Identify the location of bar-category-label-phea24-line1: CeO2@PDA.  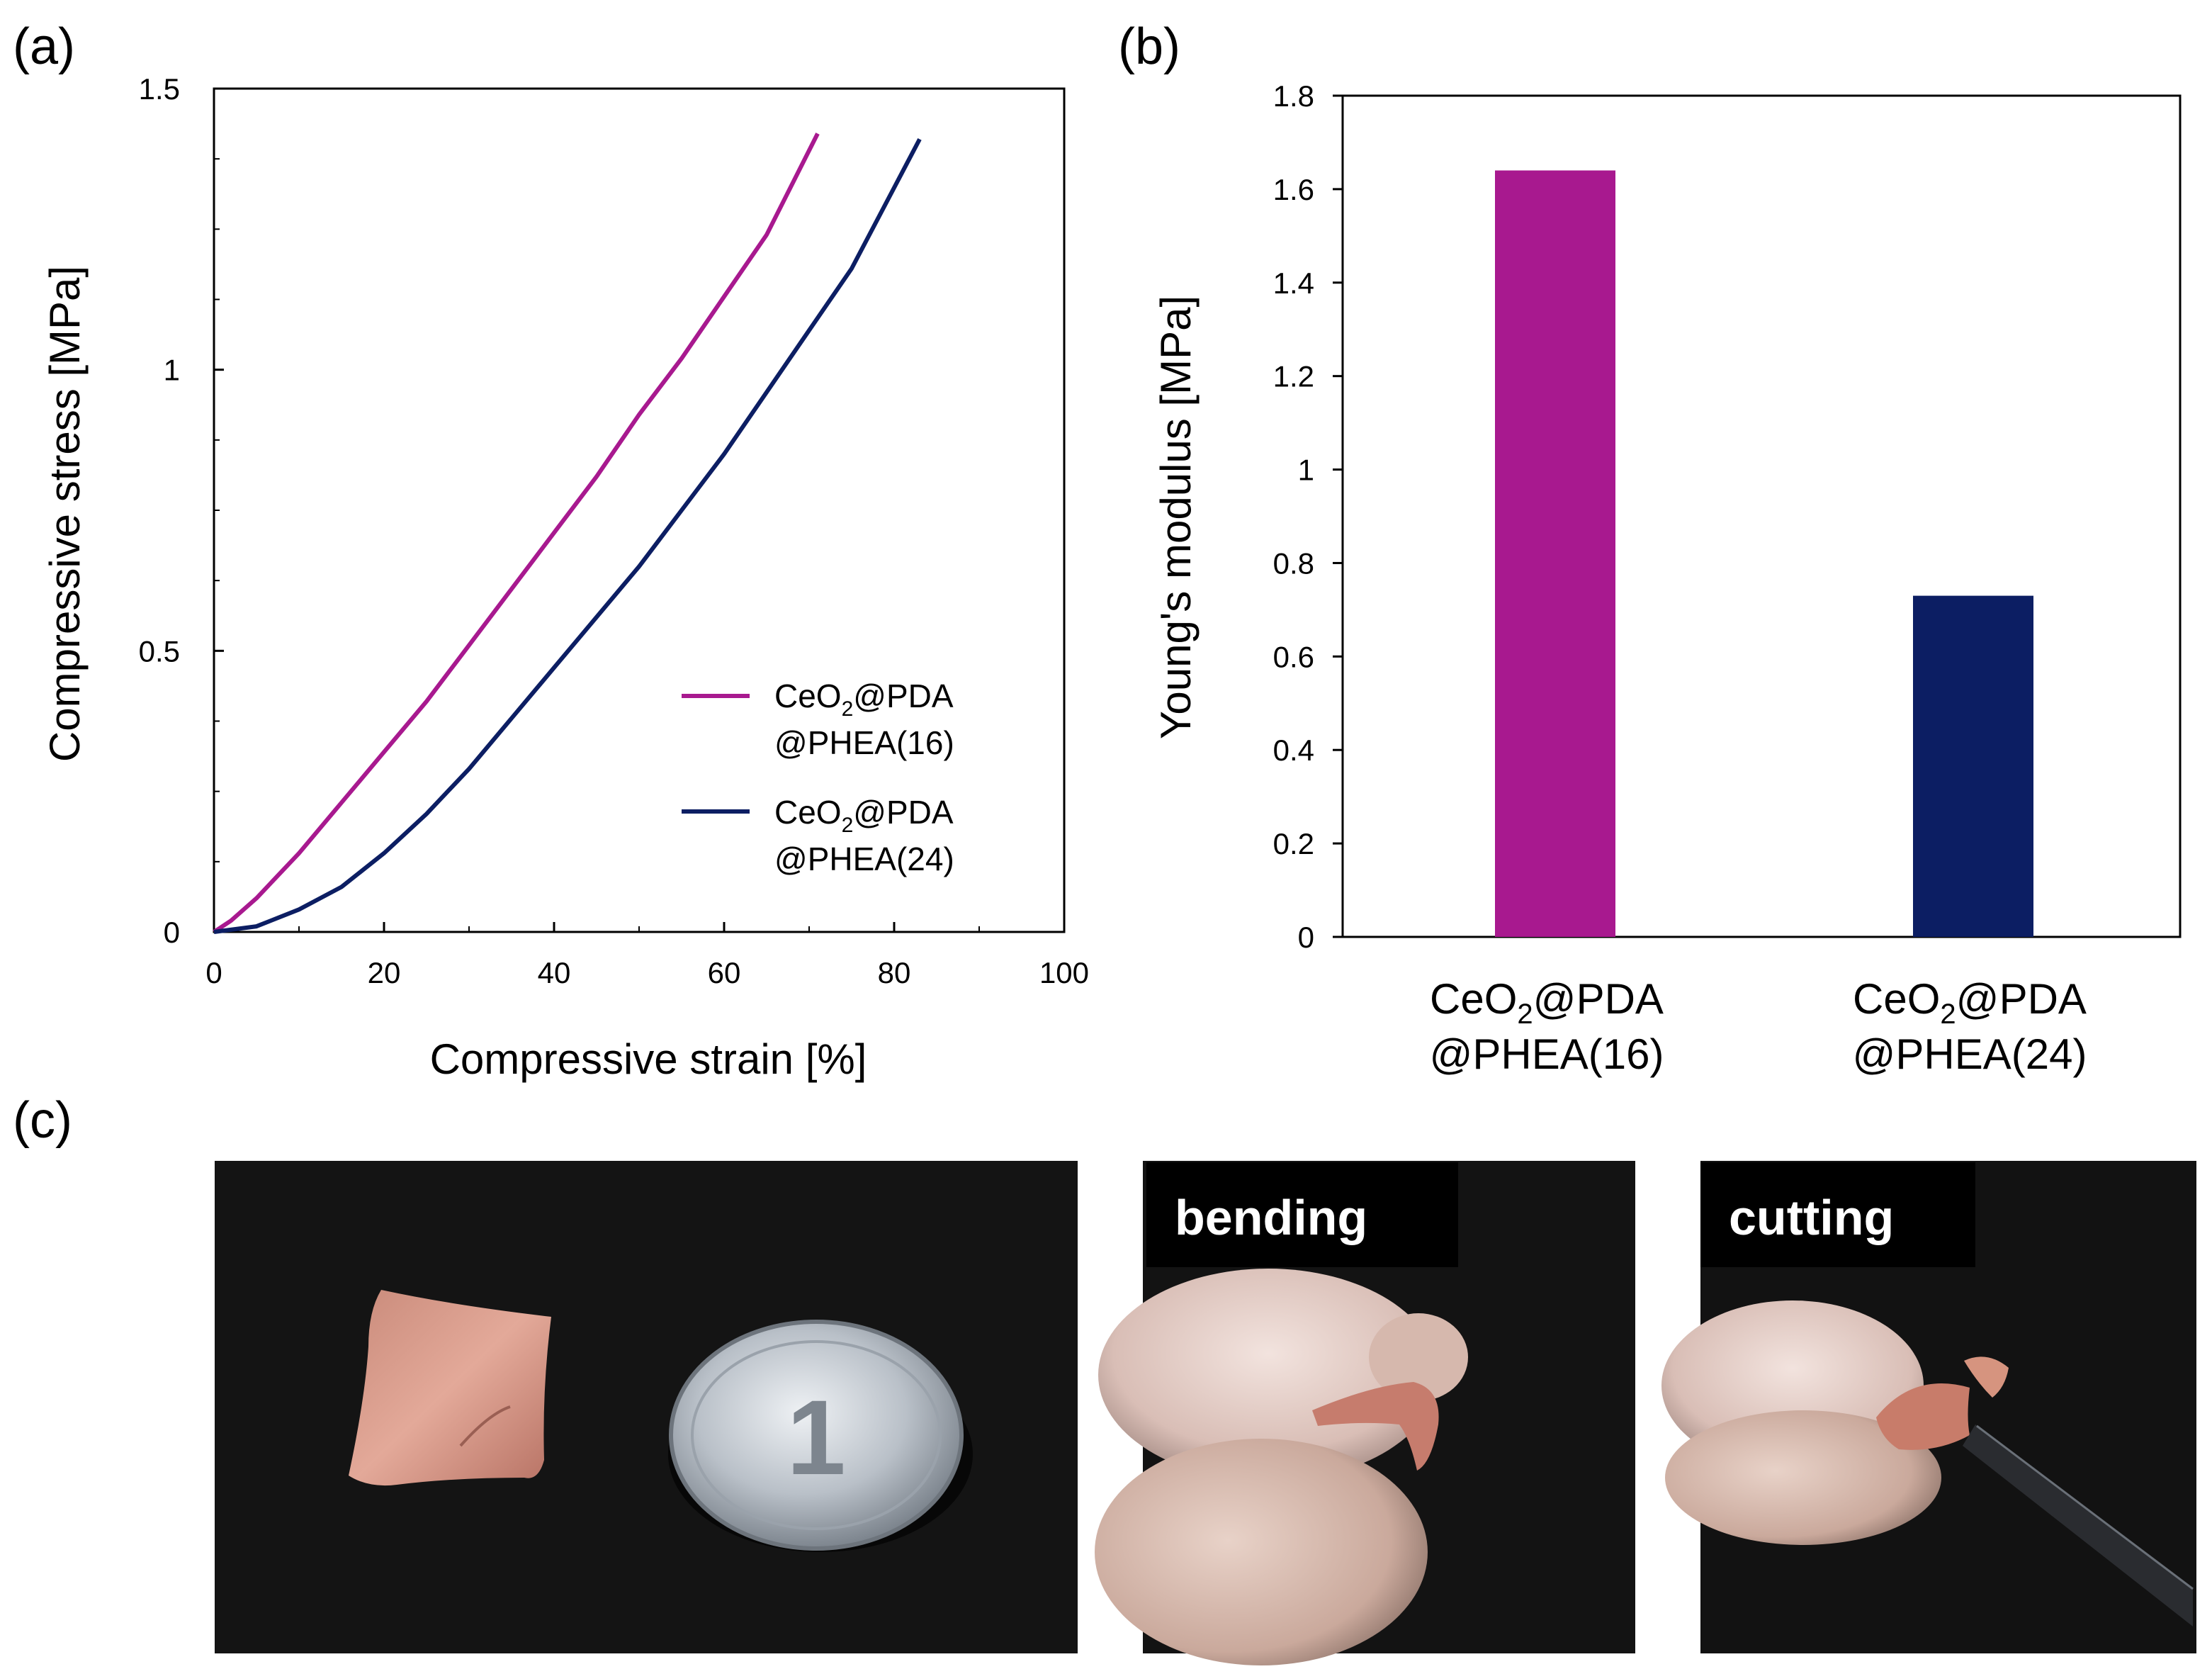
(1970, 1002).